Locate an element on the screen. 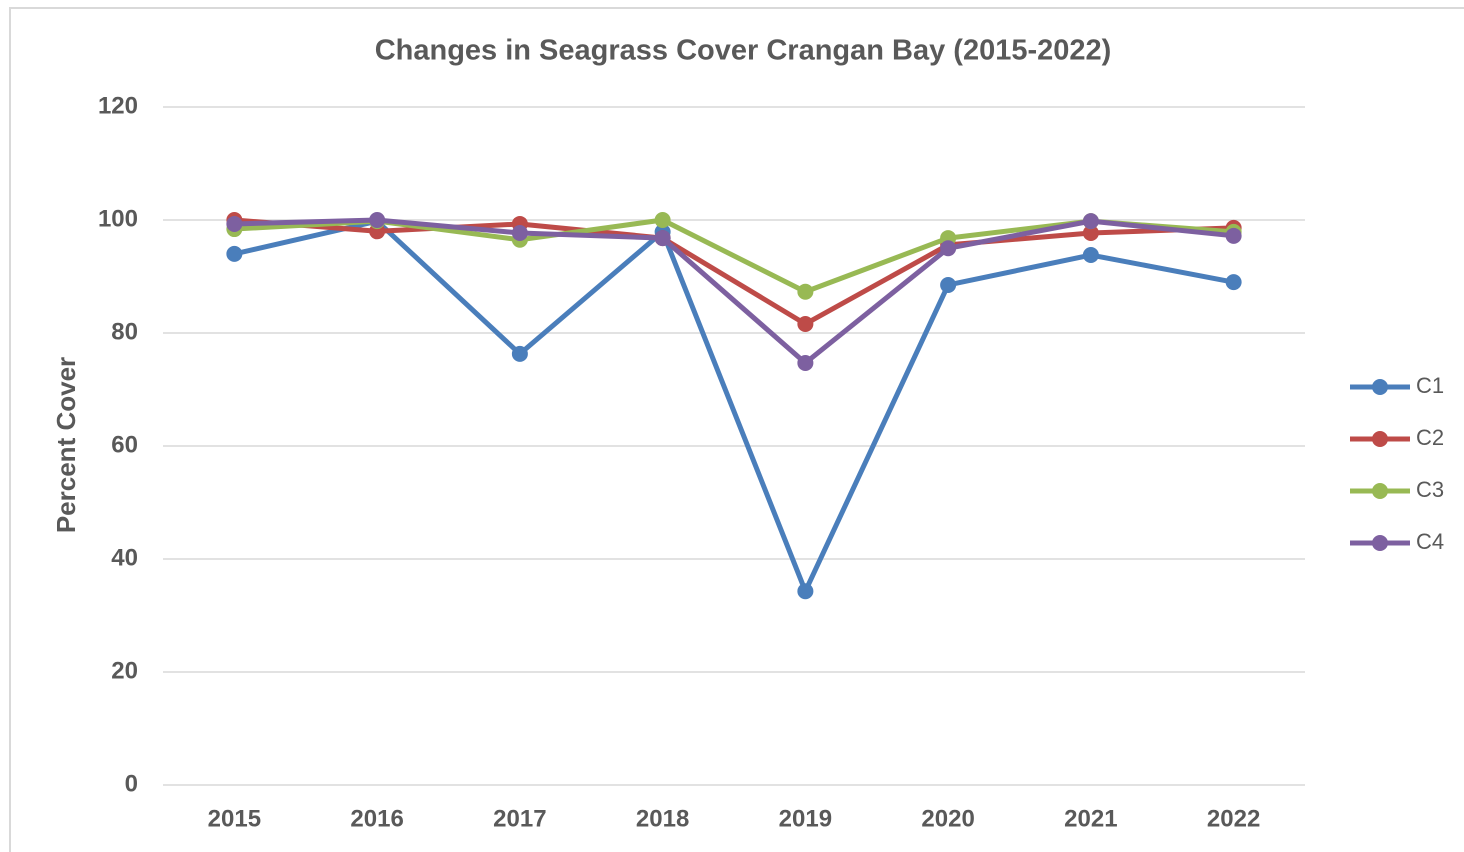 This screenshot has width=1464, height=852. legend-label: C3 is located at coordinates (1430, 489).